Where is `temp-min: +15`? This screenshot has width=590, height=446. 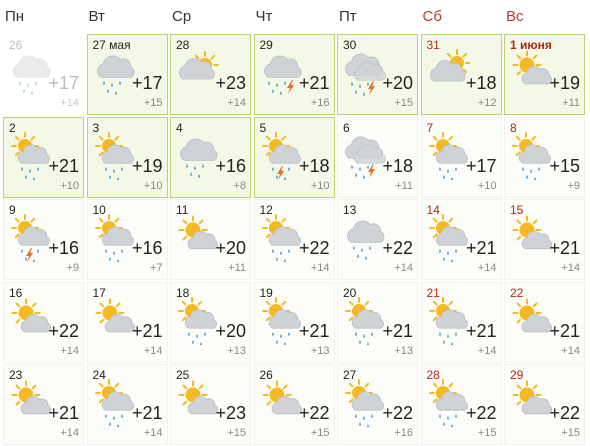
temp-min: +15 is located at coordinates (153, 103).